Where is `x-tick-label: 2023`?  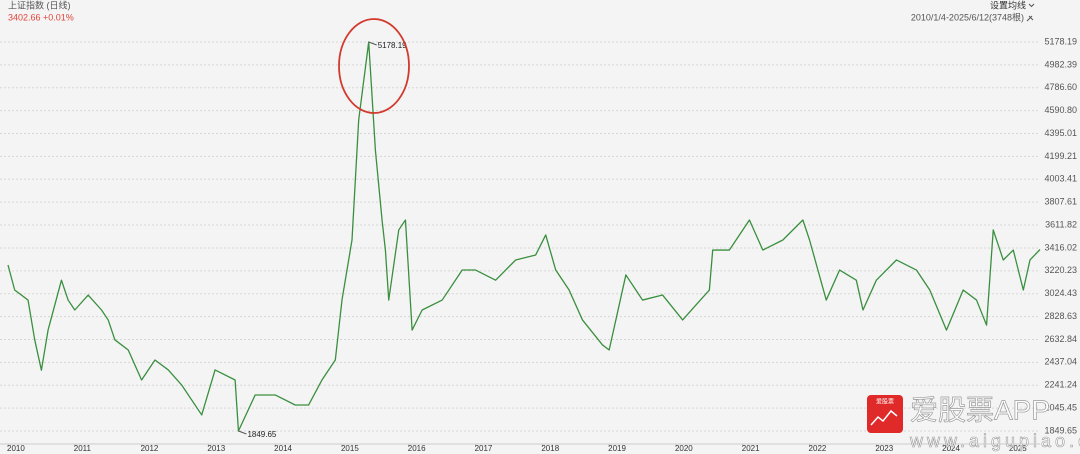
x-tick-label: 2023 is located at coordinates (884, 448).